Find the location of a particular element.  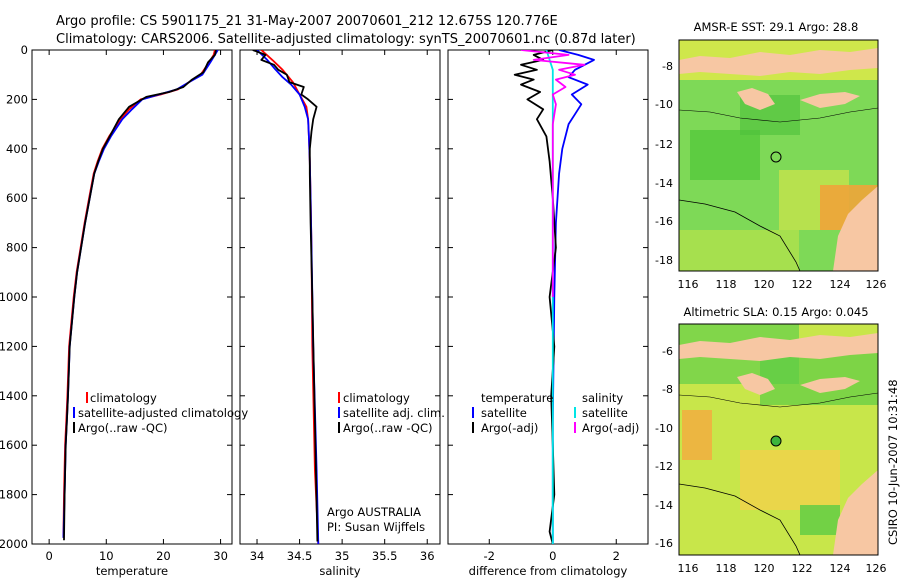

salinity-xtick-label: 34.5 is located at coordinates (300, 556).